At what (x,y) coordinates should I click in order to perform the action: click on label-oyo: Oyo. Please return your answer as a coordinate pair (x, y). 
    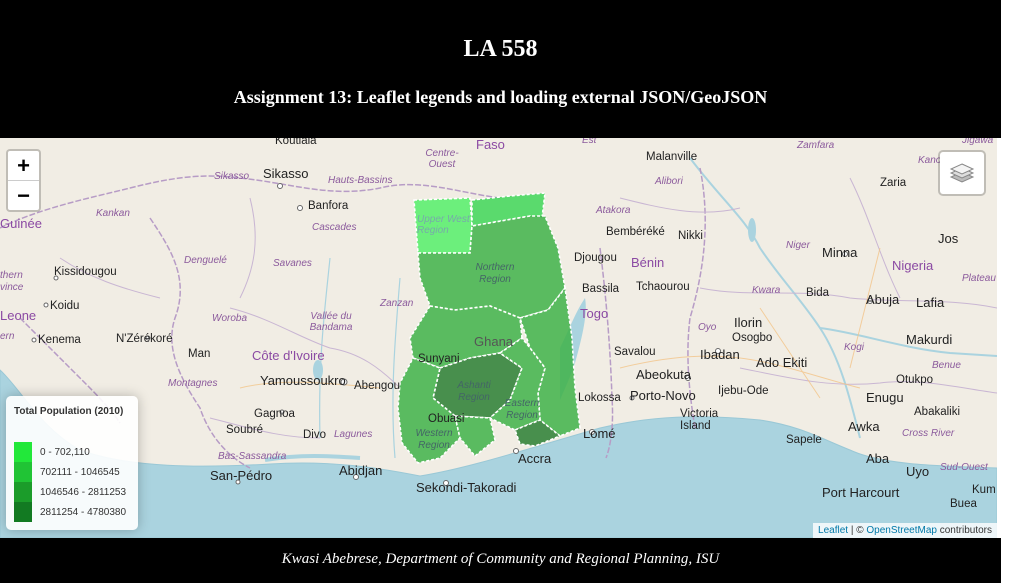
    Looking at the image, I should click on (707, 327).